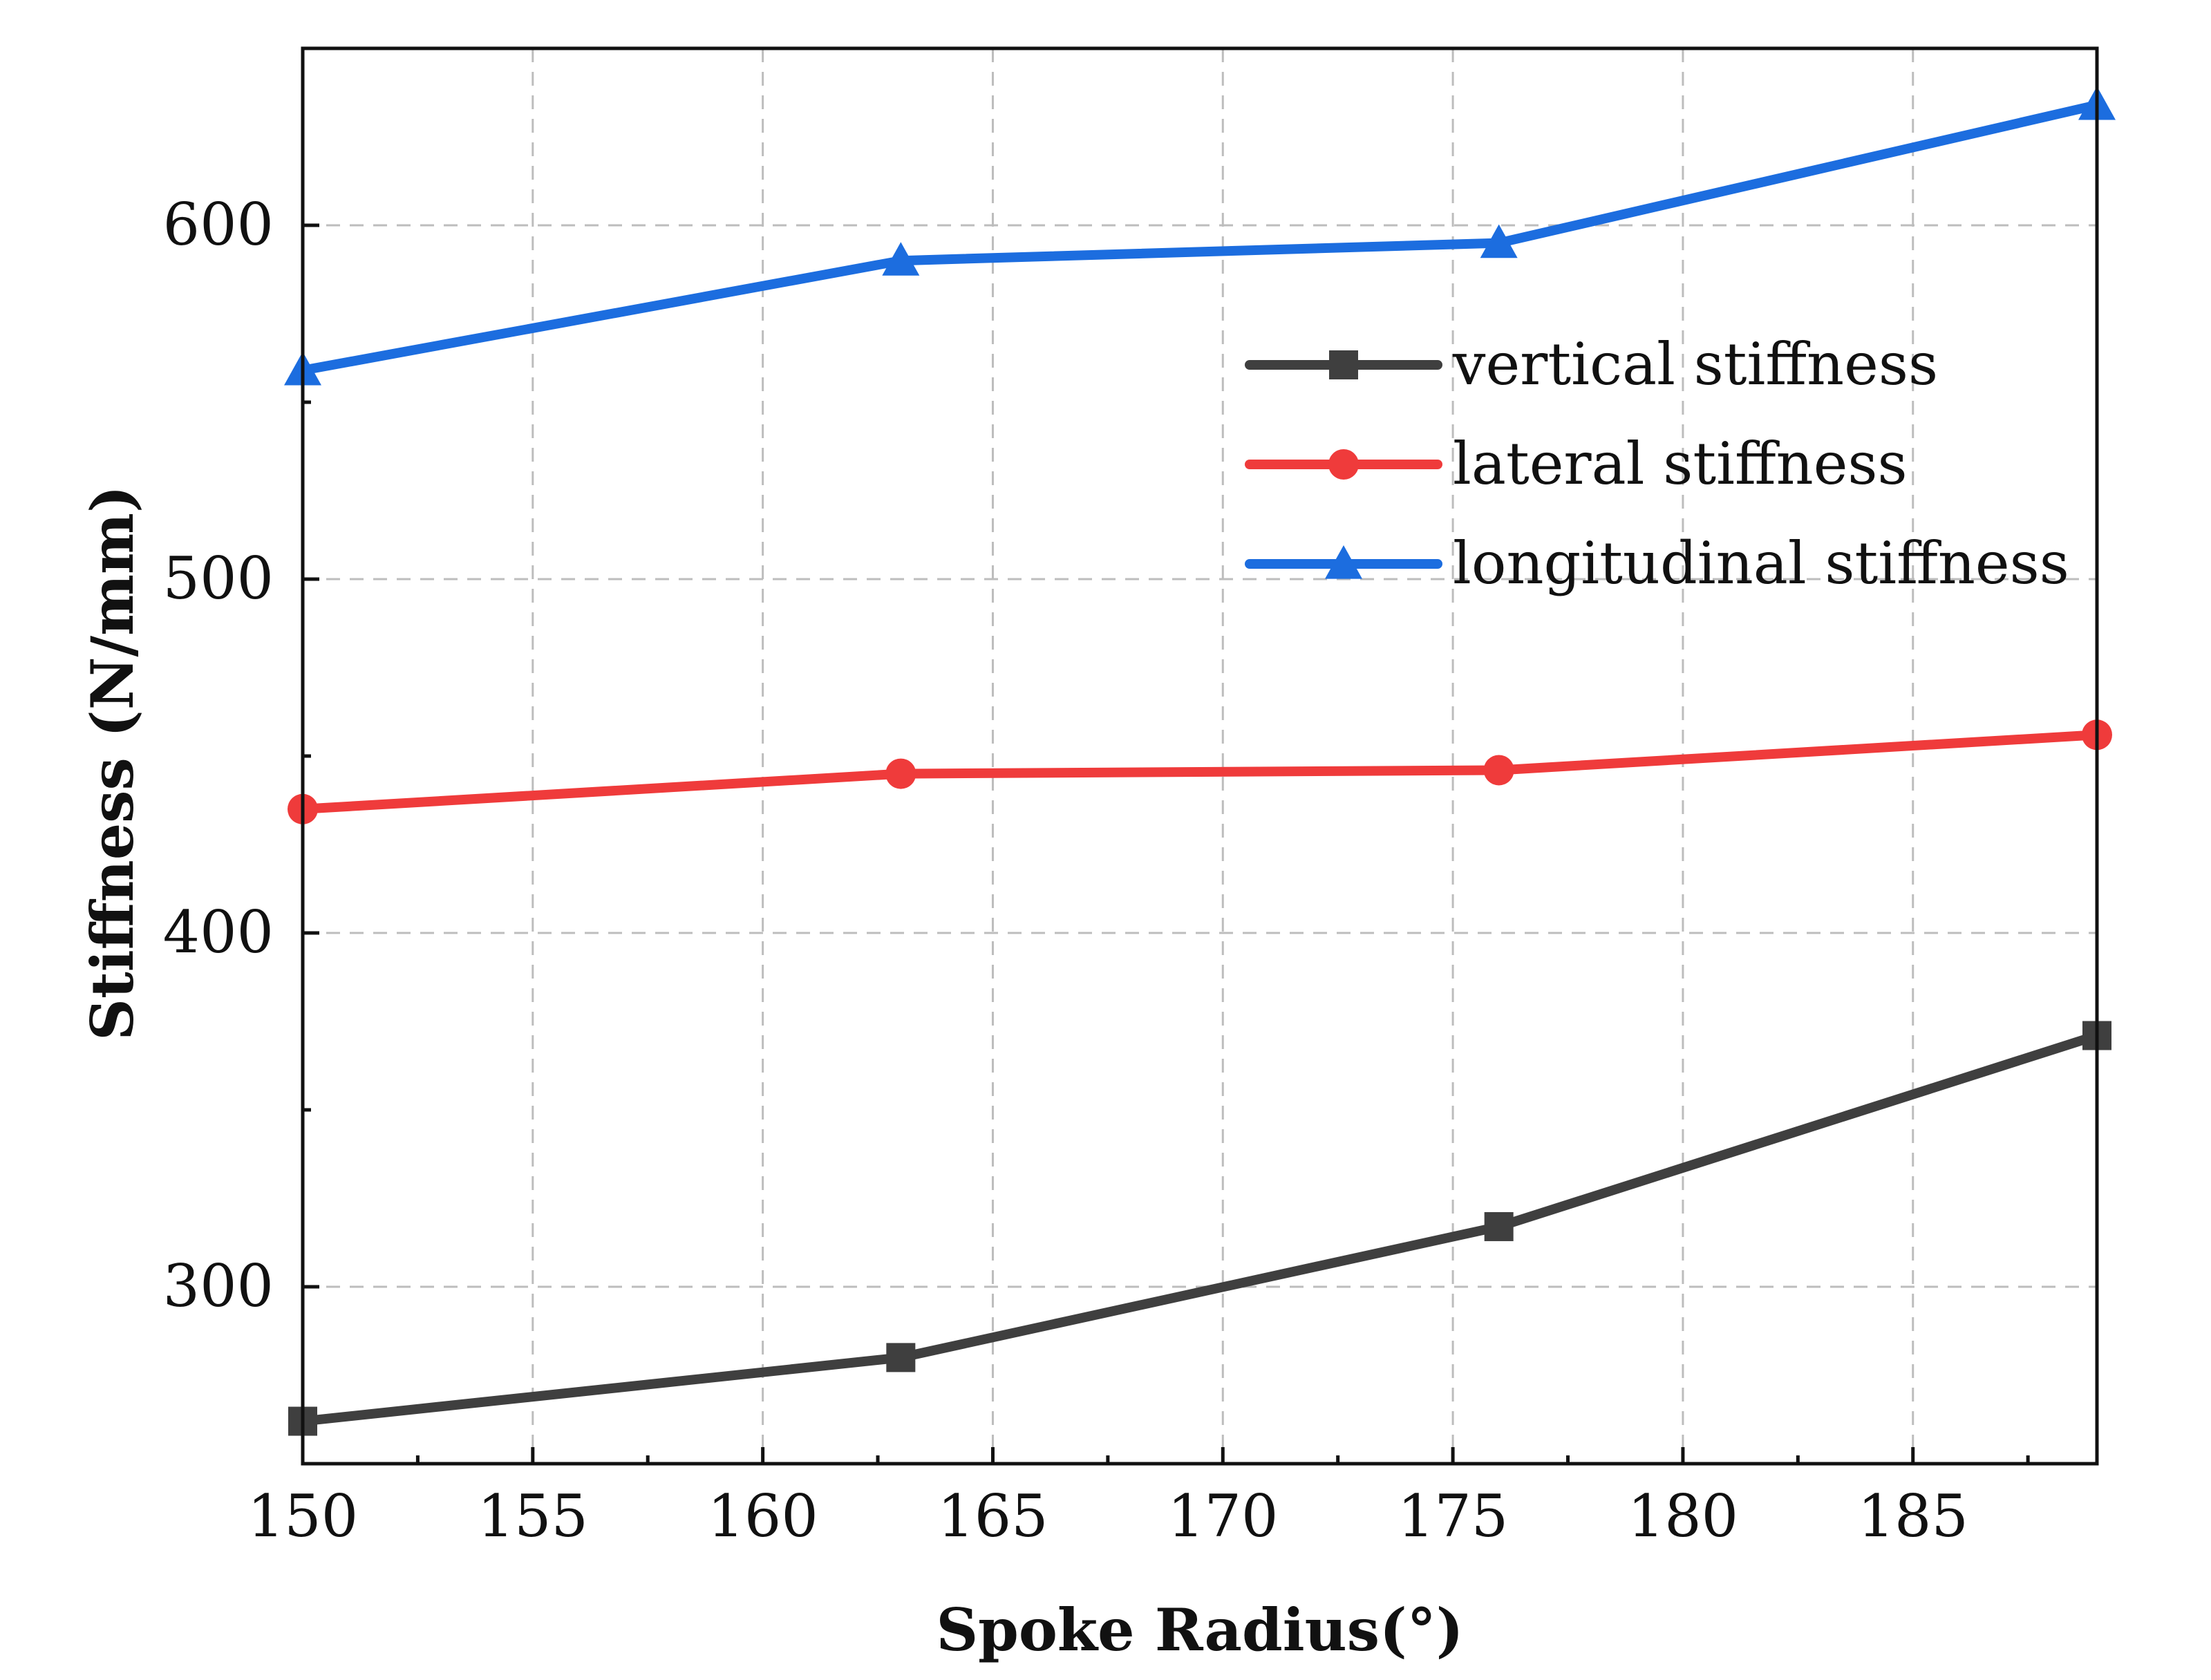 The width and height of the screenshot is (2211, 1680). I want to click on legend-label-lateral: lateral stiffness, so click(1680, 464).